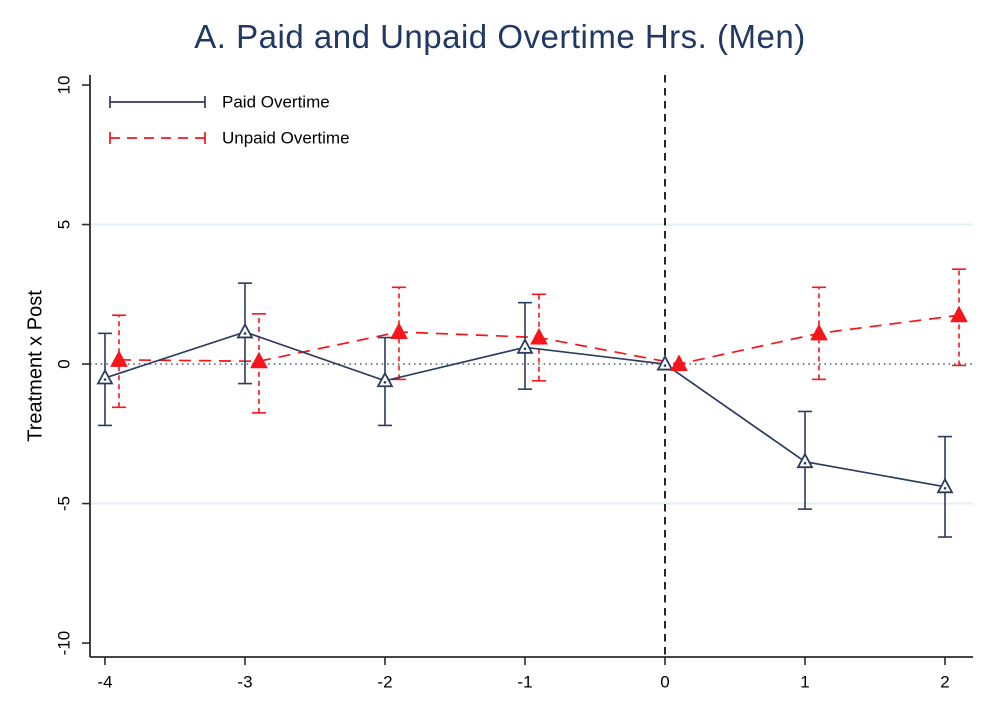 The width and height of the screenshot is (1000, 727). What do you see at coordinates (944, 682) in the screenshot?
I see `x-tick-label: 2` at bounding box center [944, 682].